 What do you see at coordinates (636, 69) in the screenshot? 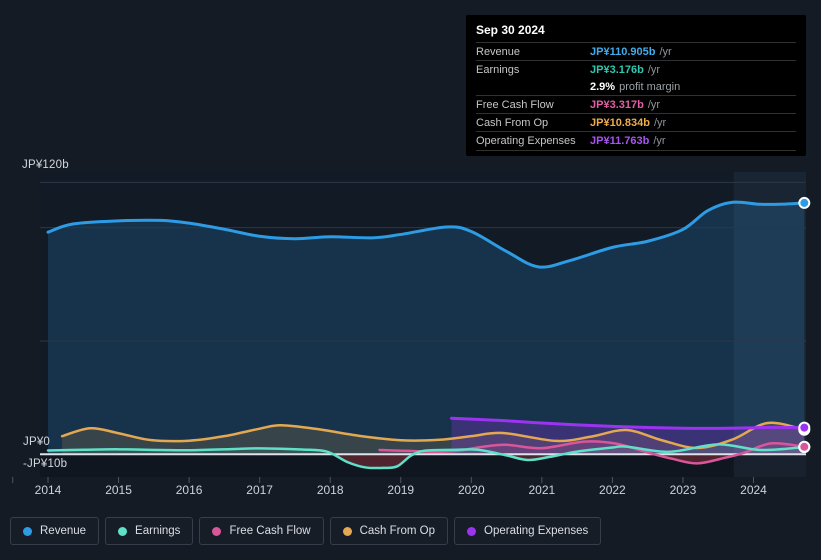
I see `tooltip-row-earnings: Earnings JP¥3.176b/yr` at bounding box center [636, 69].